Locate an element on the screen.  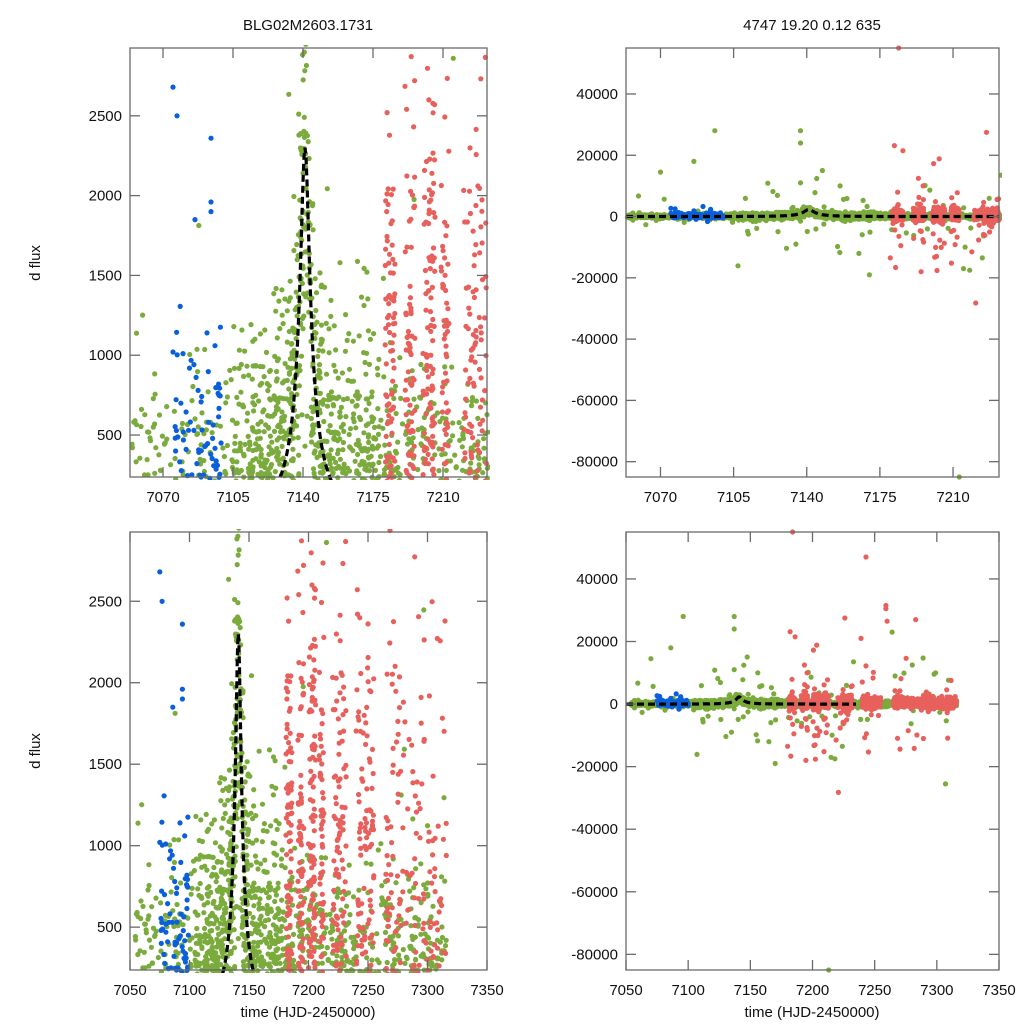
y-tick-label: 20000 is located at coordinates (597, 155).